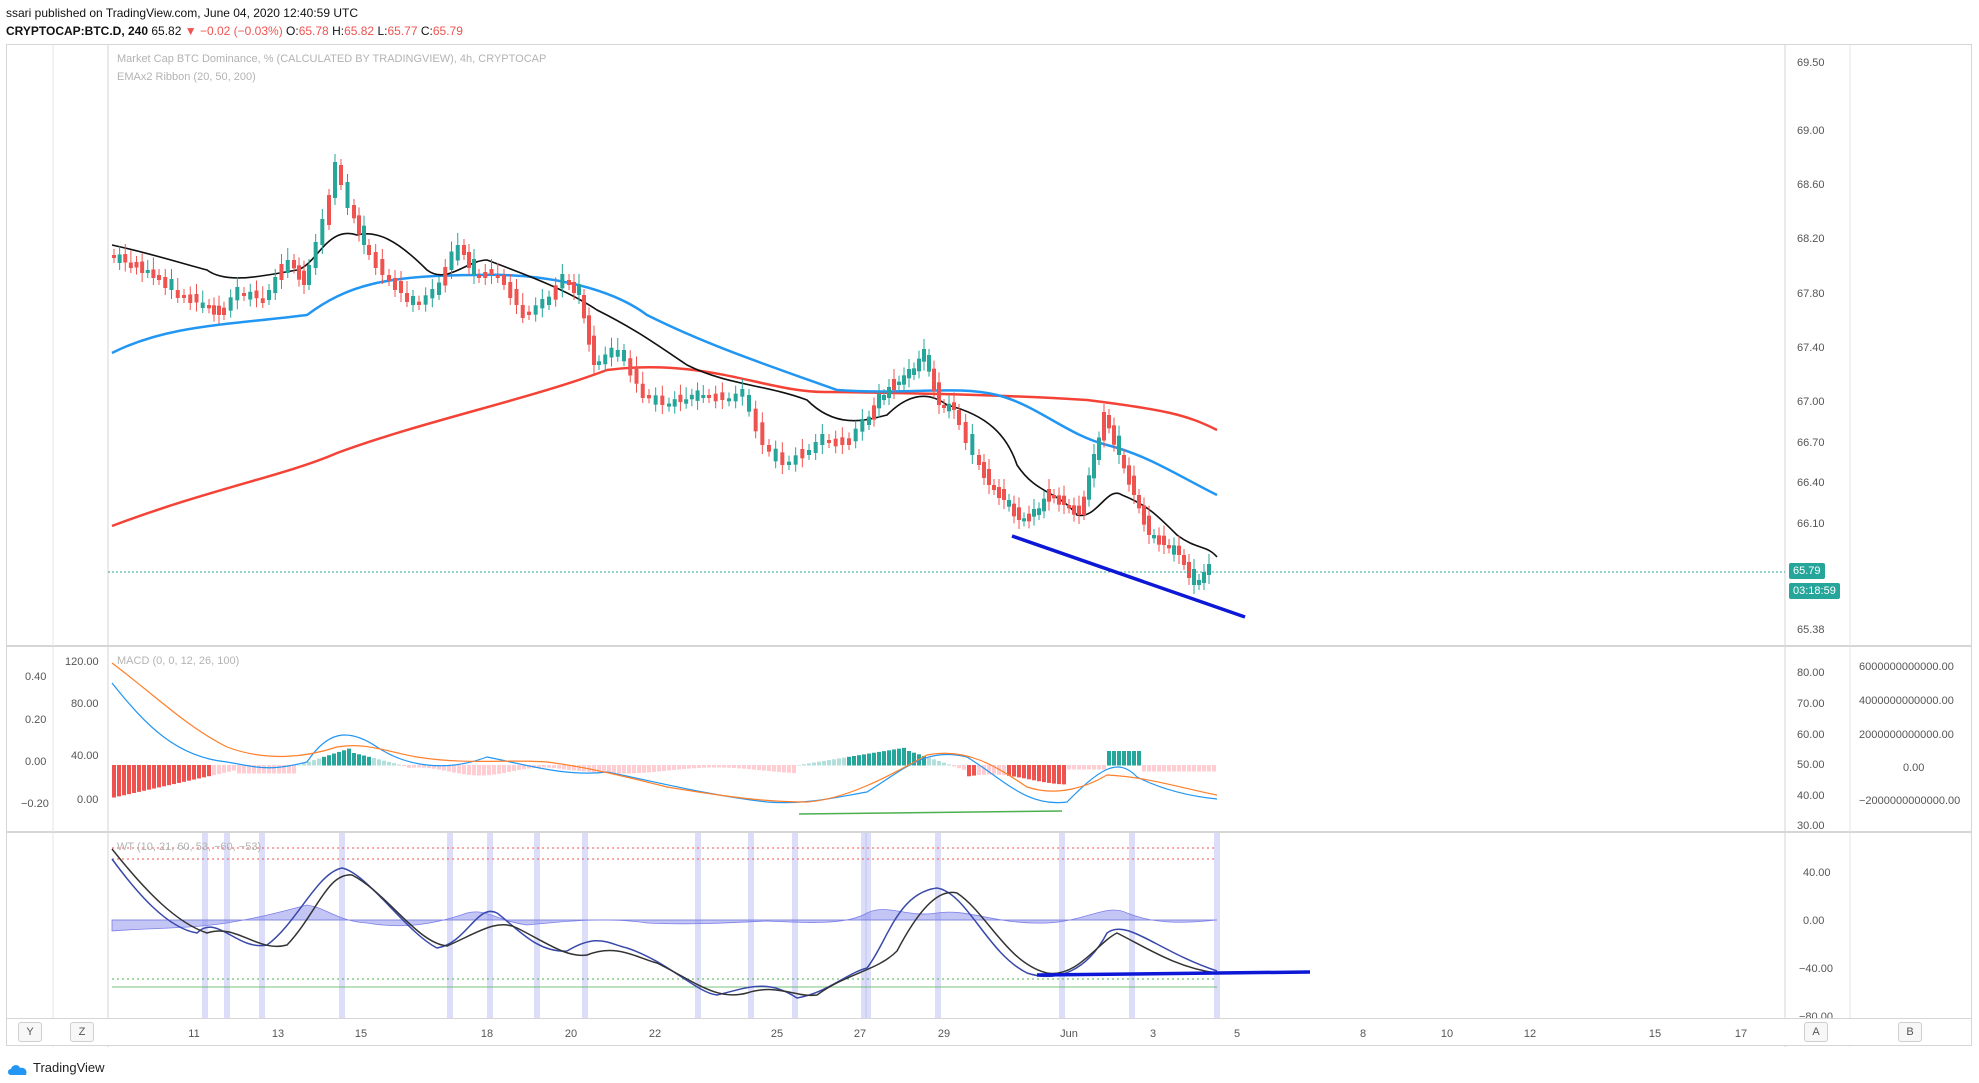  What do you see at coordinates (55, 1068) in the screenshot?
I see `tradingview-logo: TradingView` at bounding box center [55, 1068].